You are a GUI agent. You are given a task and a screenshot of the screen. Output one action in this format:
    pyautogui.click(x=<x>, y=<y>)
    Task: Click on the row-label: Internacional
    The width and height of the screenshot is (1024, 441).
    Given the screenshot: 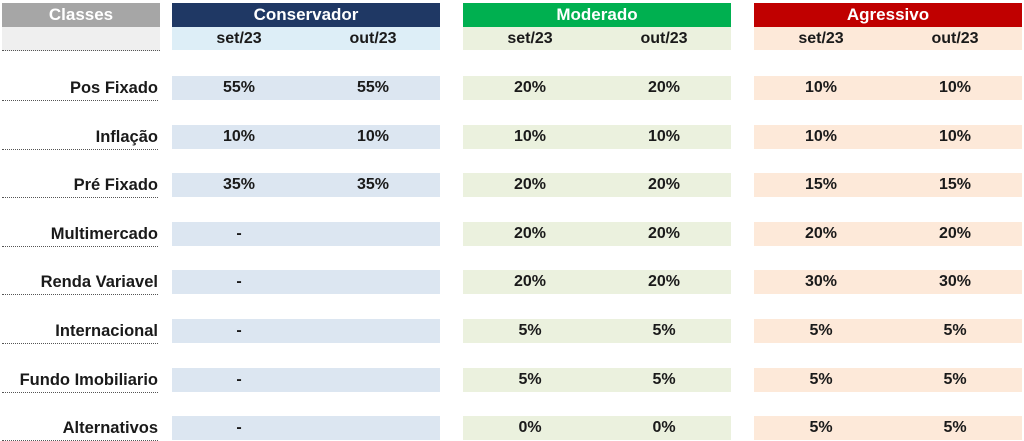 What is the action you would take?
    pyautogui.click(x=80, y=331)
    